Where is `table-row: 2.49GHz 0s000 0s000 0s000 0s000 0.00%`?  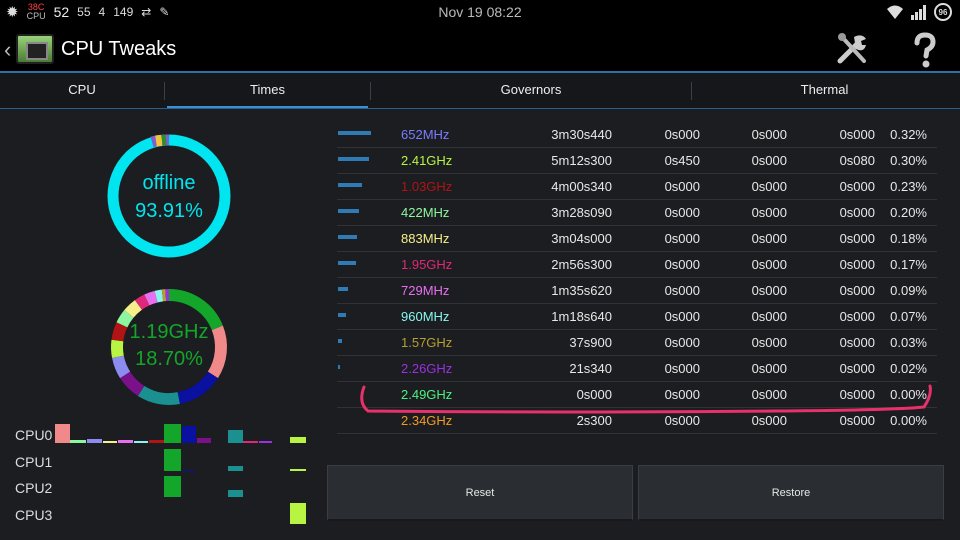
table-row: 2.49GHz 0s000 0s000 0s000 0s000 0.00% is located at coordinates (637, 395).